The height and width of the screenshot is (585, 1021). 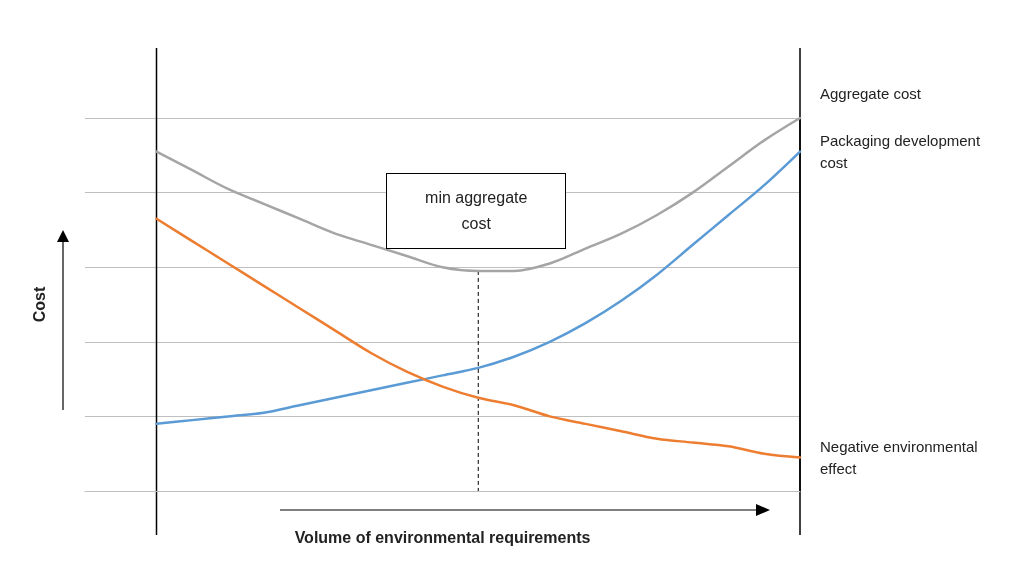 What do you see at coordinates (476, 210) in the screenshot?
I see `text-box: min aggregate cost` at bounding box center [476, 210].